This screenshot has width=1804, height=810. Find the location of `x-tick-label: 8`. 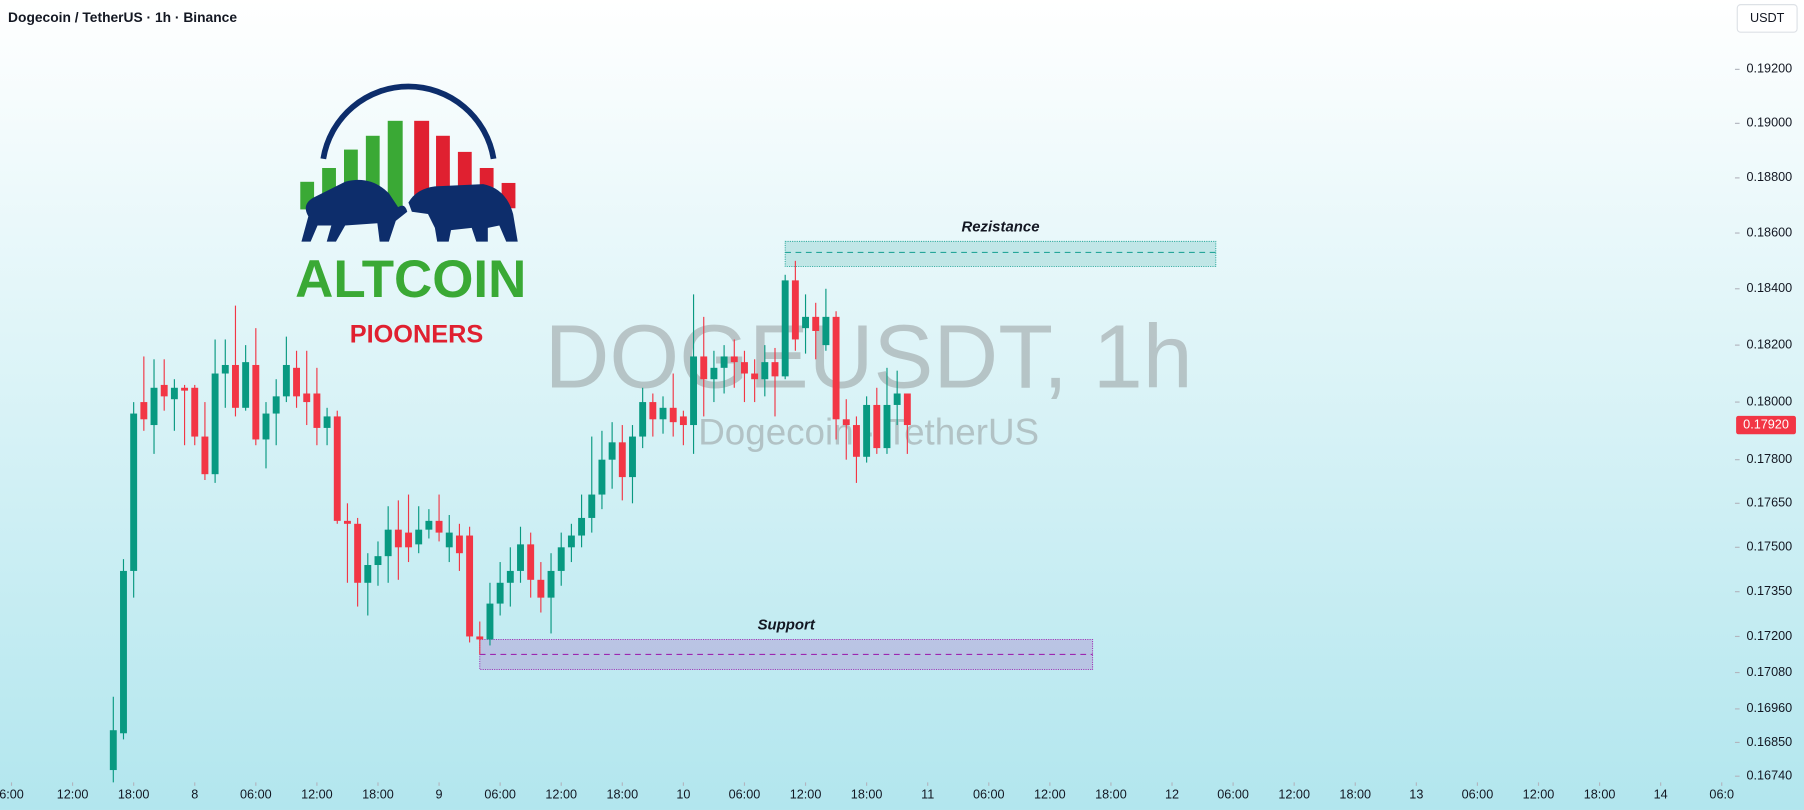

x-tick-label: 8 is located at coordinates (194, 794).